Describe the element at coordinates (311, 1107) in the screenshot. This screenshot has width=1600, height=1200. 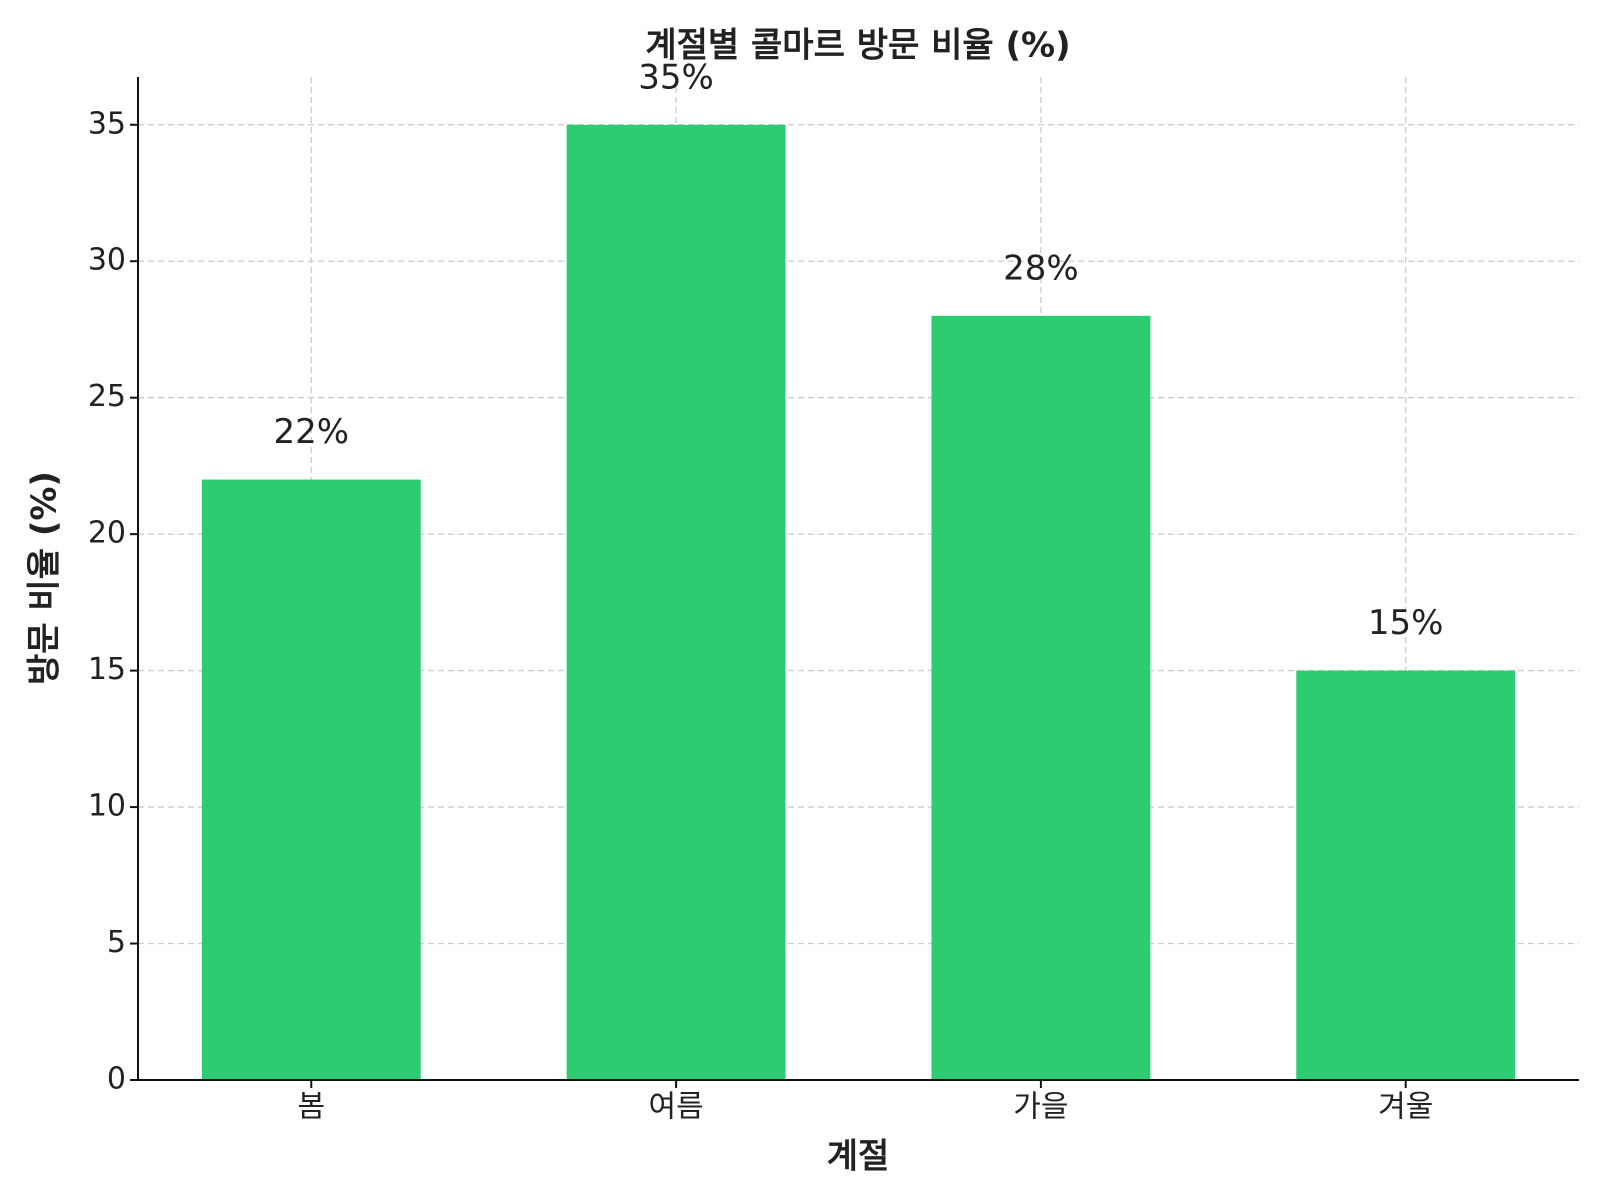
I see `x-tick-label: 봄` at that location.